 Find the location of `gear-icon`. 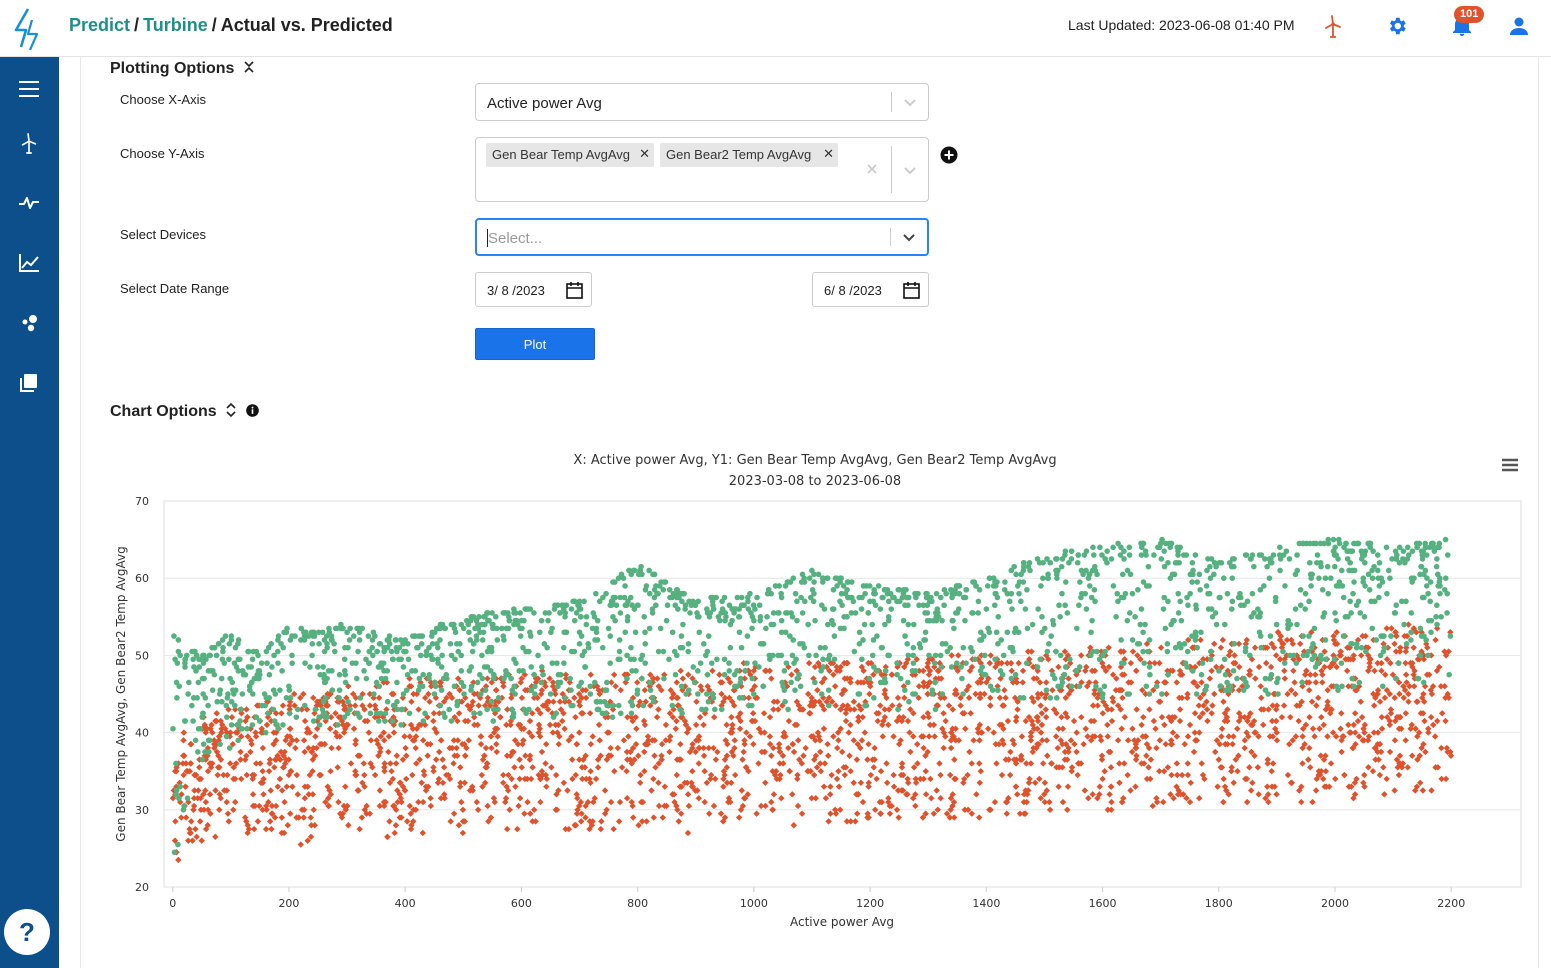

gear-icon is located at coordinates (1397, 26).